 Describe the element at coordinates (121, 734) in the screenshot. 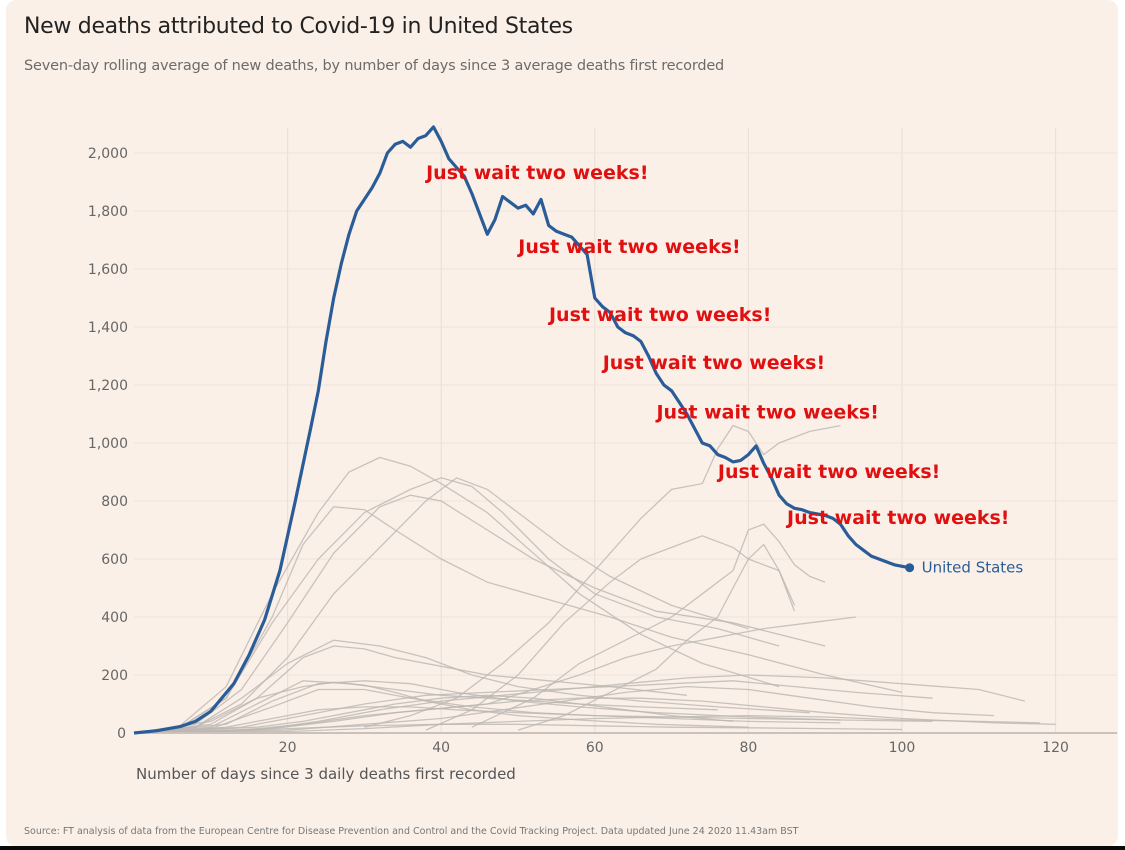

I see `y-tick-label: 0` at that location.